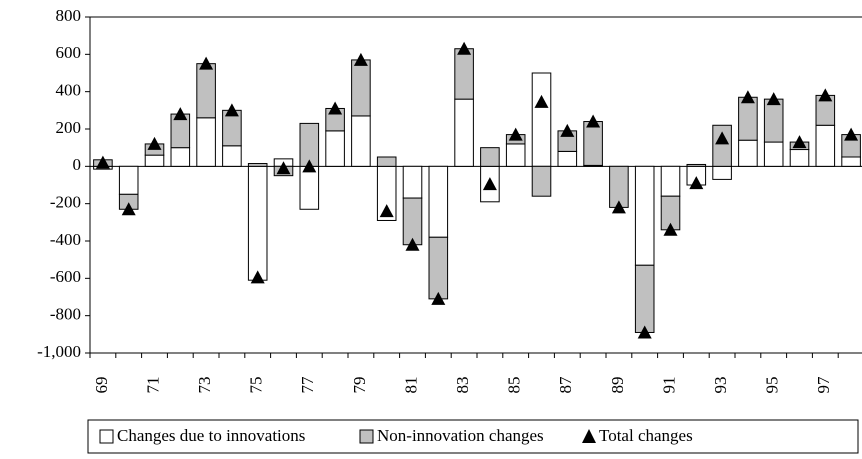 Image resolution: width=862 pixels, height=459 pixels. I want to click on x-tick-label: 91, so click(668, 385).